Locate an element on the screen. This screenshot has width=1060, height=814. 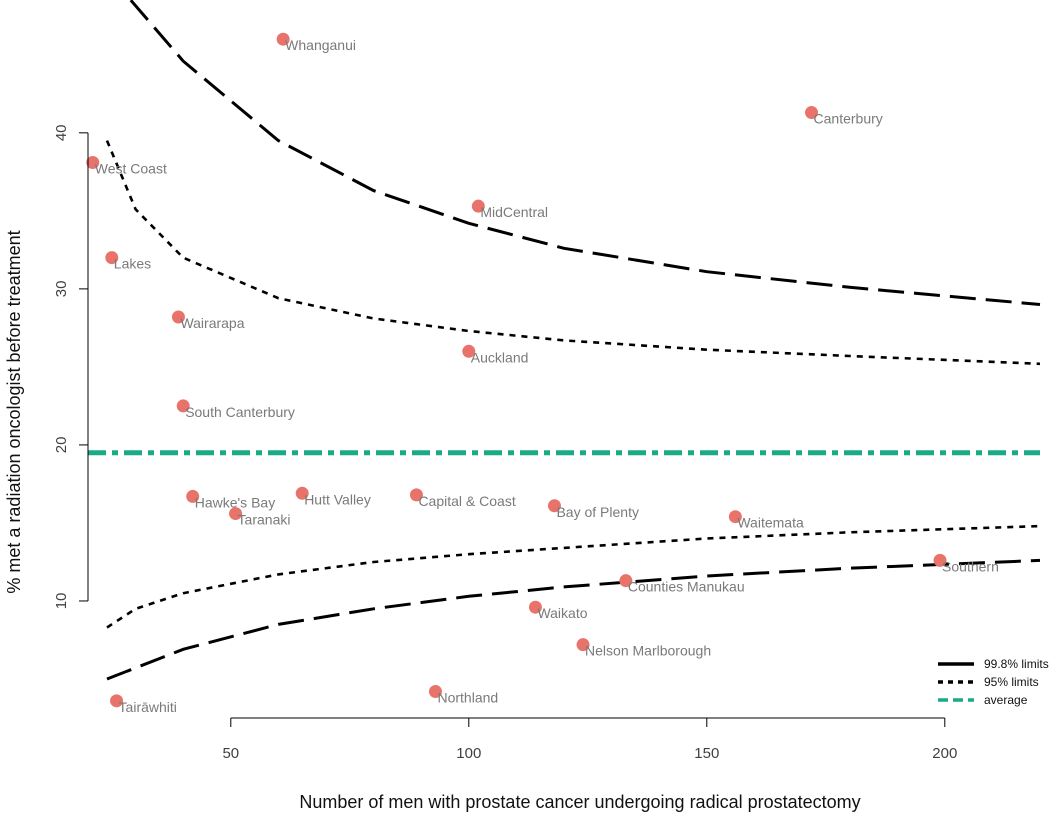
point-label: Auckland is located at coordinates (500, 357).